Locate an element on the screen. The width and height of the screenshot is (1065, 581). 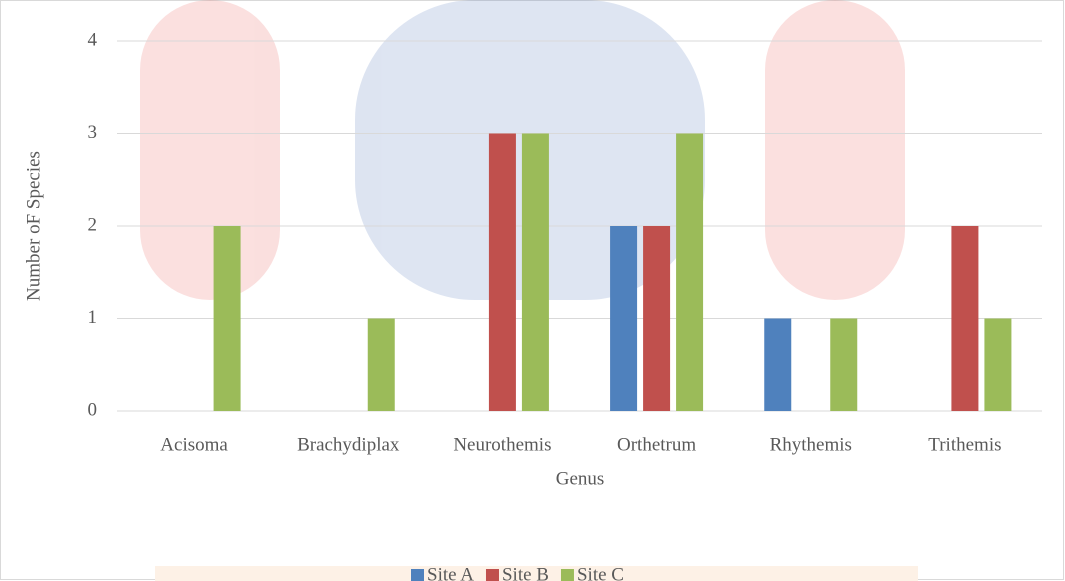
y-tick-label: 2 is located at coordinates (93, 224).